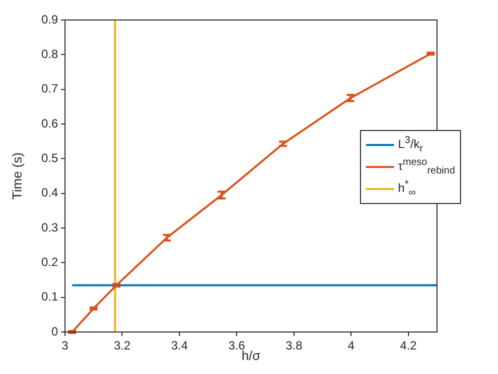  Describe the element at coordinates (351, 345) in the screenshot. I see `x-tick-label: 4` at that location.